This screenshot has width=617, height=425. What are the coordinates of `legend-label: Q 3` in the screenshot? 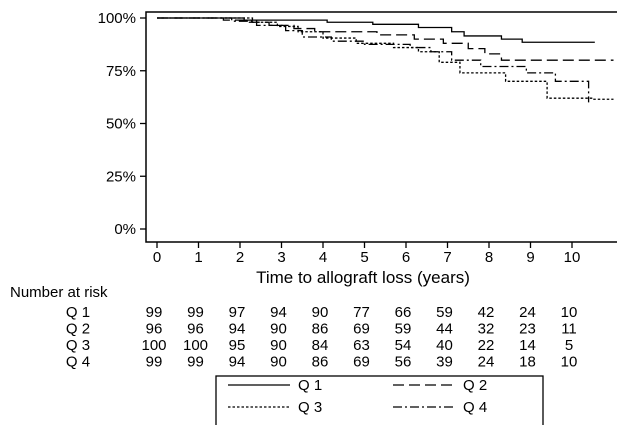 It's located at (310, 407).